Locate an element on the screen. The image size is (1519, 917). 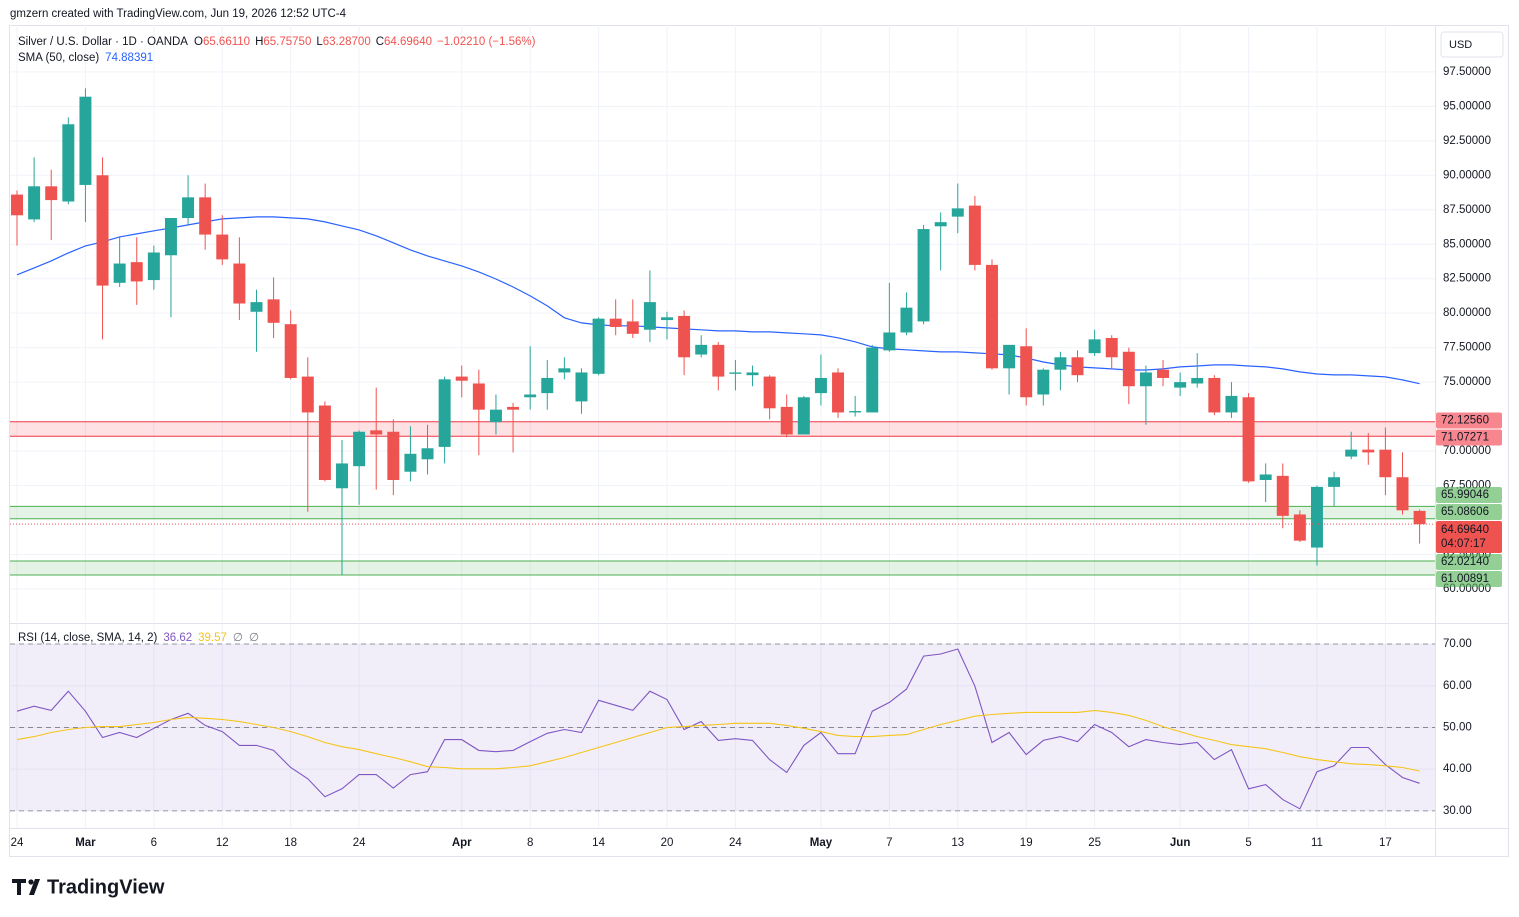
x-tick-label: 11 is located at coordinates (1317, 843).